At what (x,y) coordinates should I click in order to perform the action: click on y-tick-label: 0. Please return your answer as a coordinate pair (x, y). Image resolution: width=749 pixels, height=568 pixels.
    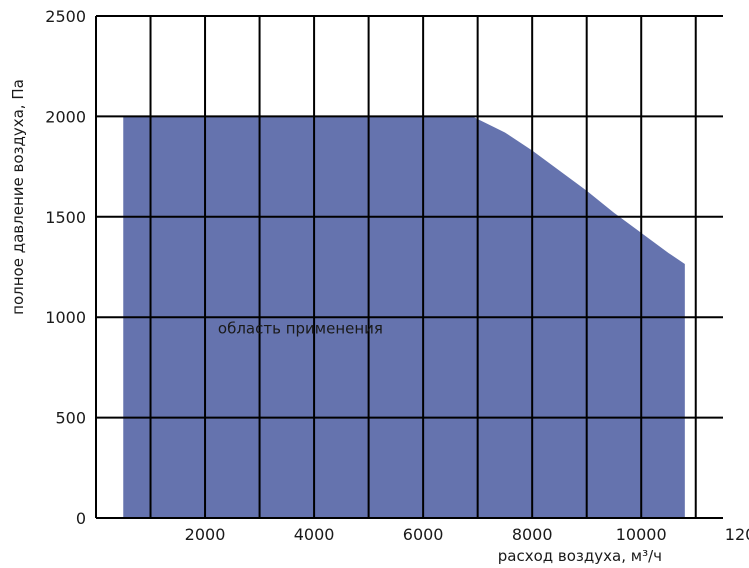
    Looking at the image, I should click on (81, 518).